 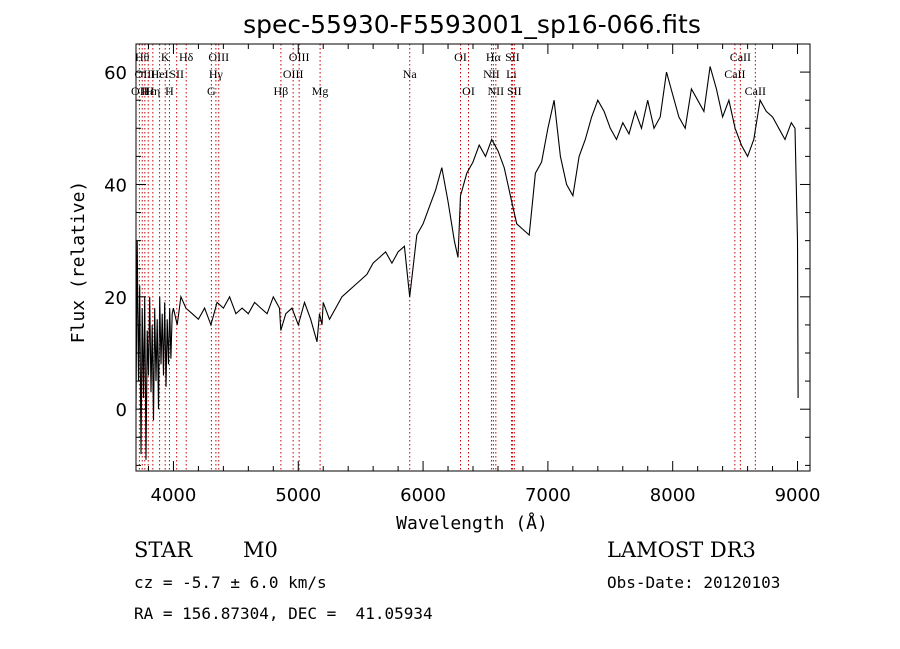 What do you see at coordinates (694, 582) in the screenshot?
I see `obs-date-text: Obs-Date: 20120103` at bounding box center [694, 582].